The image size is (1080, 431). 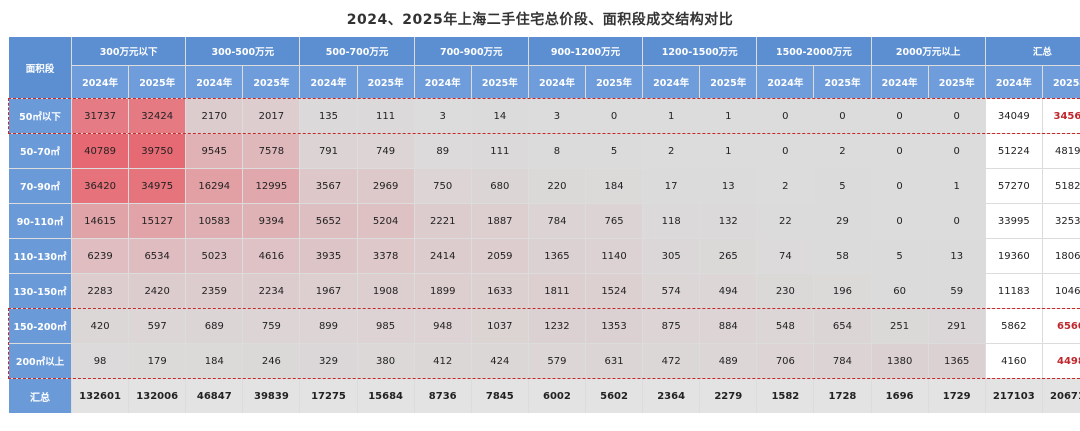 What do you see at coordinates (500, 116) in the screenshot?
I see `table-cell: 14` at bounding box center [500, 116].